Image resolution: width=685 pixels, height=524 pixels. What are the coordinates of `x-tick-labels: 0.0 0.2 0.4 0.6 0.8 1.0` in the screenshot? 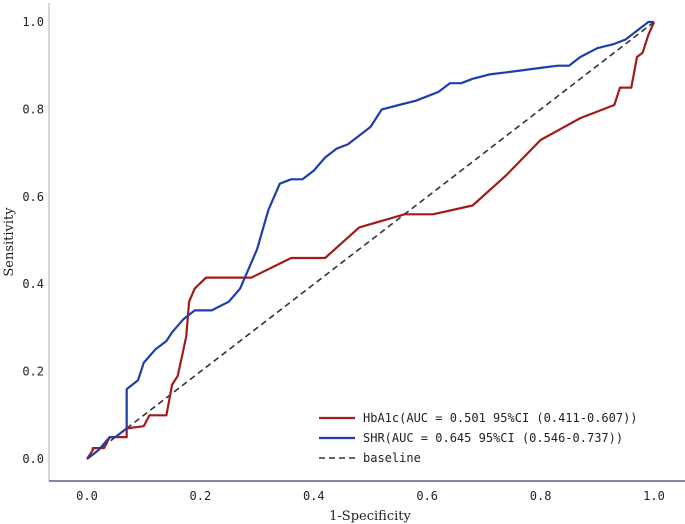 It's located at (370, 496).